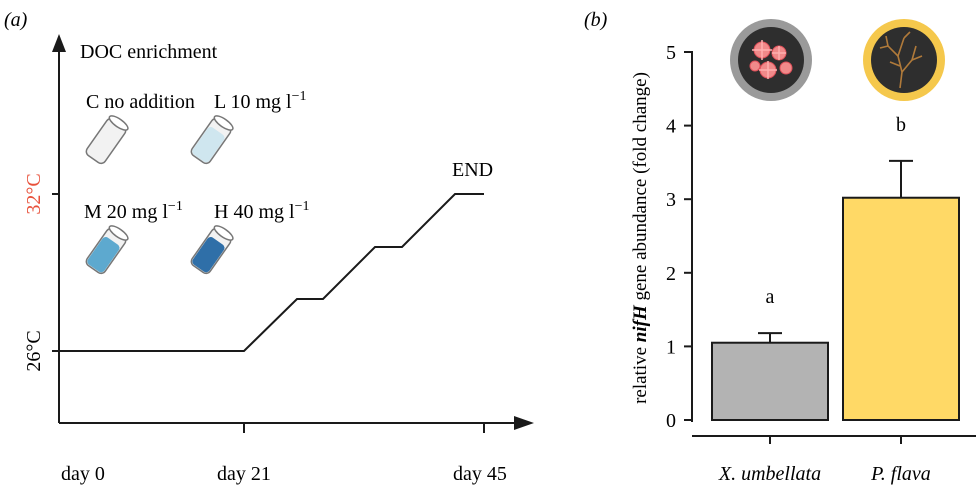  Describe the element at coordinates (59, 43) in the screenshot. I see `panel-a-y-arrow` at that location.